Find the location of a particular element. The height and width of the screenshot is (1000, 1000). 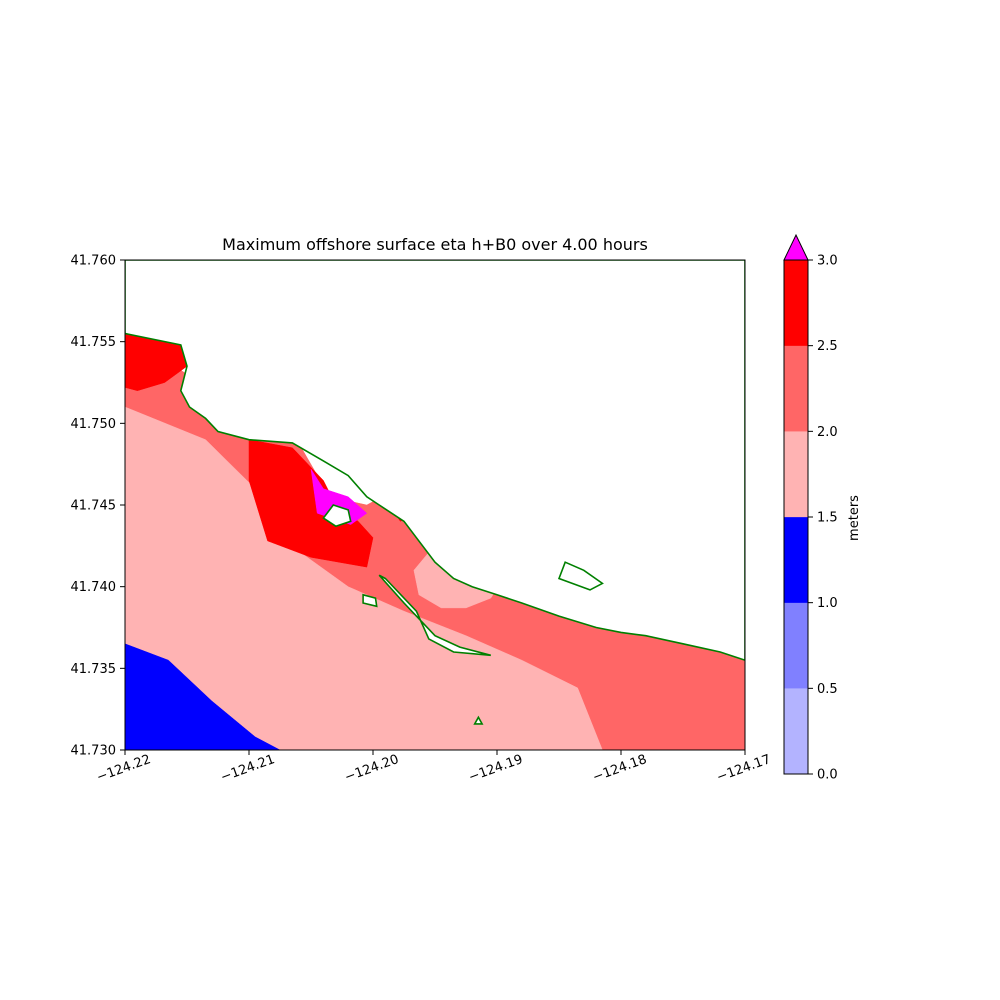

colorbar-tick-label: 1.0 is located at coordinates (827, 603).